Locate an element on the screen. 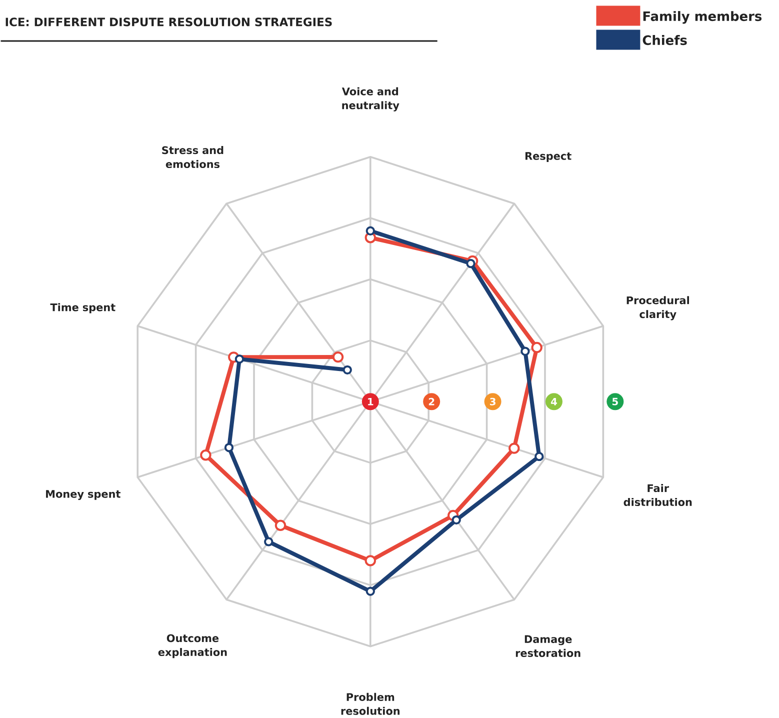  spoke-label: Damage restoration is located at coordinates (548, 646).